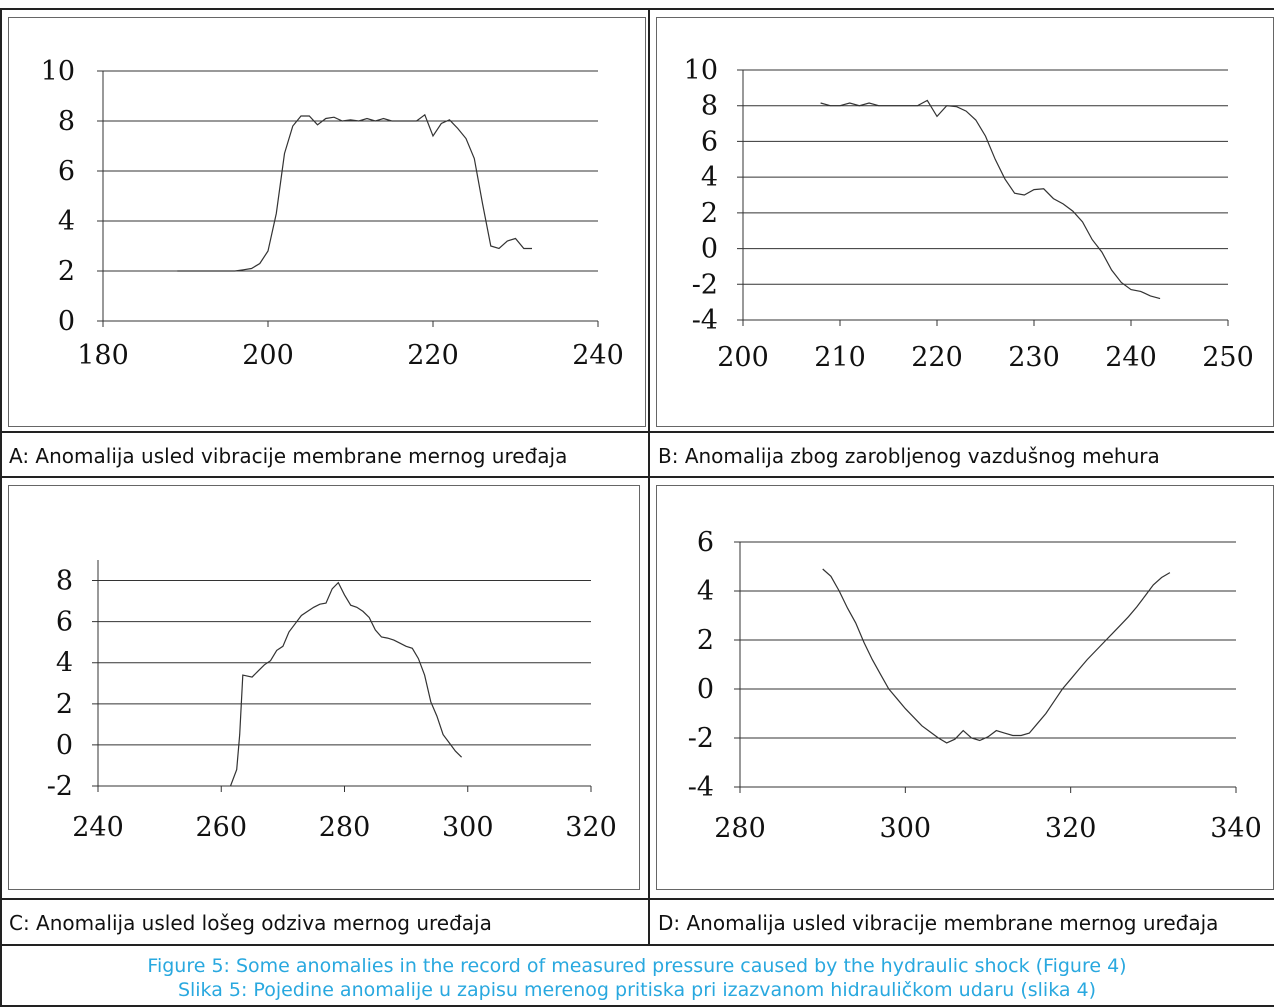 This screenshot has width=1274, height=1008. I want to click on chart-d-x-tick-label: 340, so click(1236, 828).